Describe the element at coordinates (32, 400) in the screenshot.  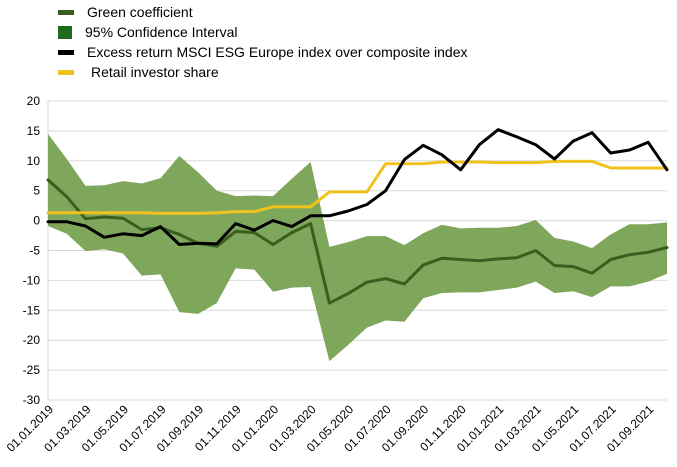
I see `y-tick-label: -30` at that location.